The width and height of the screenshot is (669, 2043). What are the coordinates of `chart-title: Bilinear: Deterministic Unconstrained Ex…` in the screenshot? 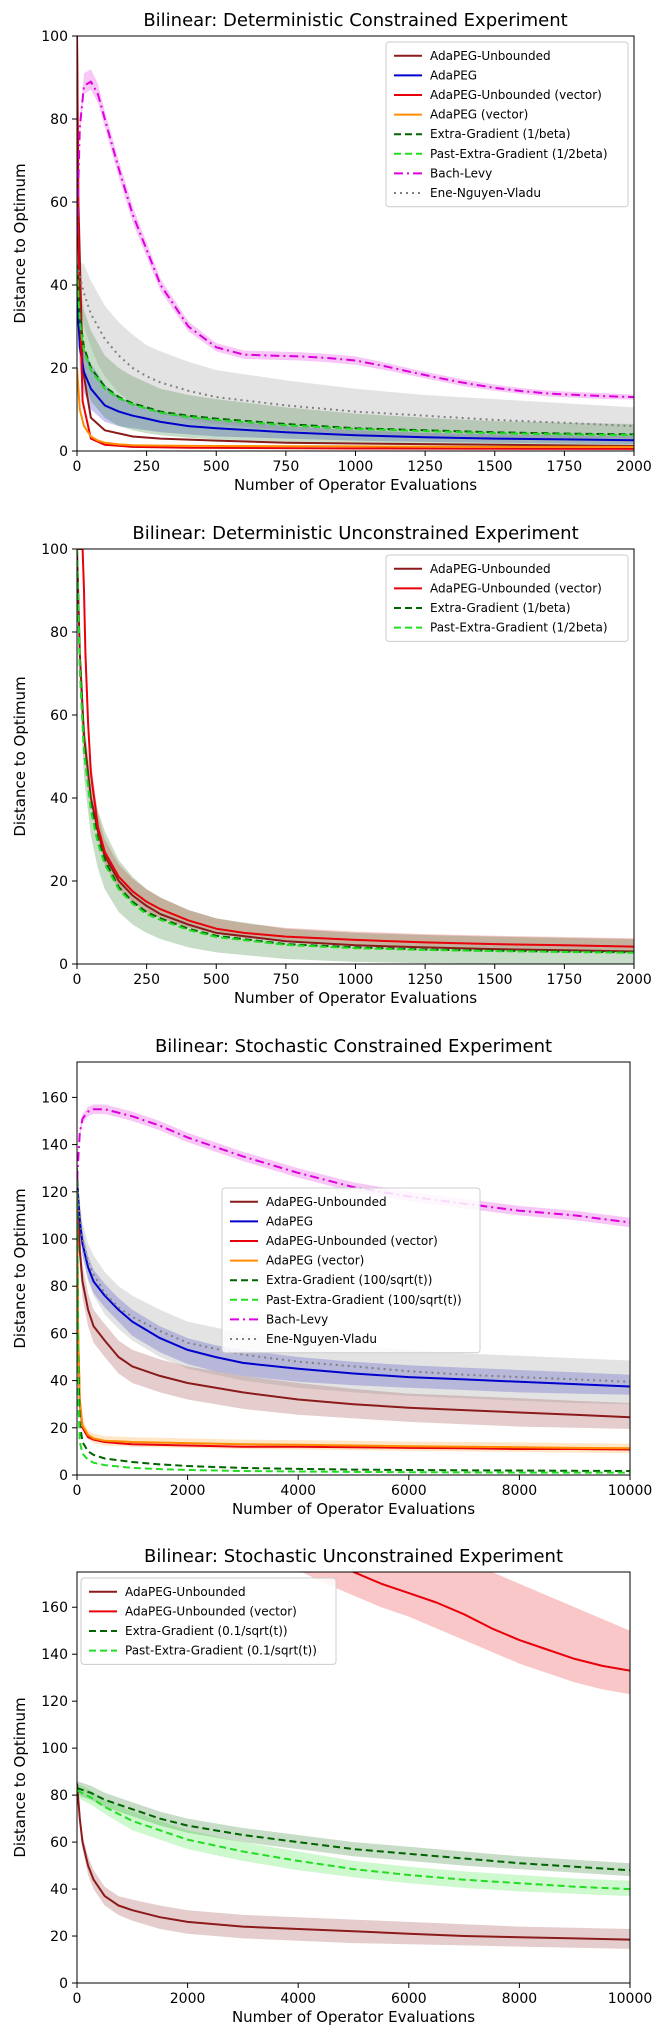 It's located at (355, 533).